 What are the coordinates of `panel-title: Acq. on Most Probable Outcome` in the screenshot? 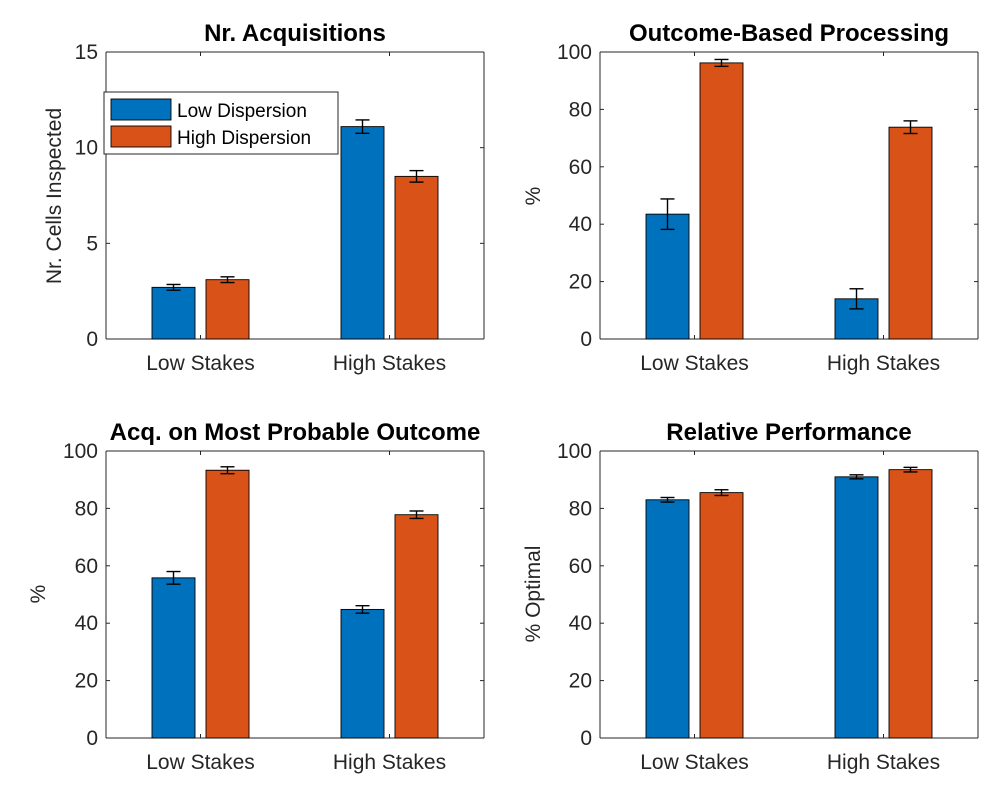 It's located at (295, 432).